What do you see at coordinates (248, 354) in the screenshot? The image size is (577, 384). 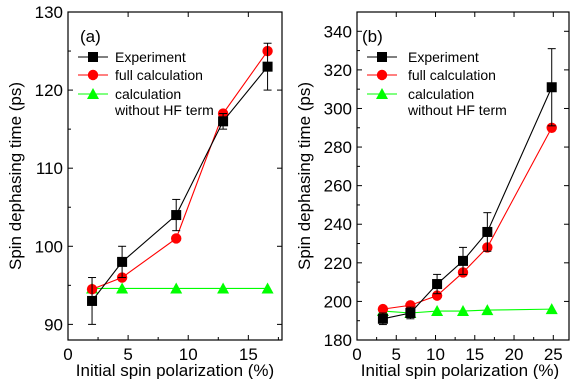 I see `x-tick-label-a-3: 15` at bounding box center [248, 354].